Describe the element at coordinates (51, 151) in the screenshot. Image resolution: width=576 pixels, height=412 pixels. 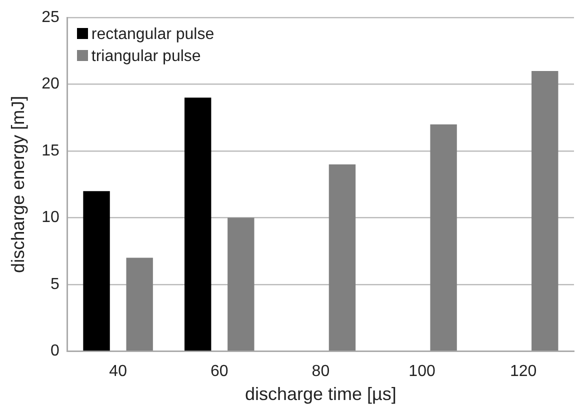
I see `y-tick-label: 15` at that location.